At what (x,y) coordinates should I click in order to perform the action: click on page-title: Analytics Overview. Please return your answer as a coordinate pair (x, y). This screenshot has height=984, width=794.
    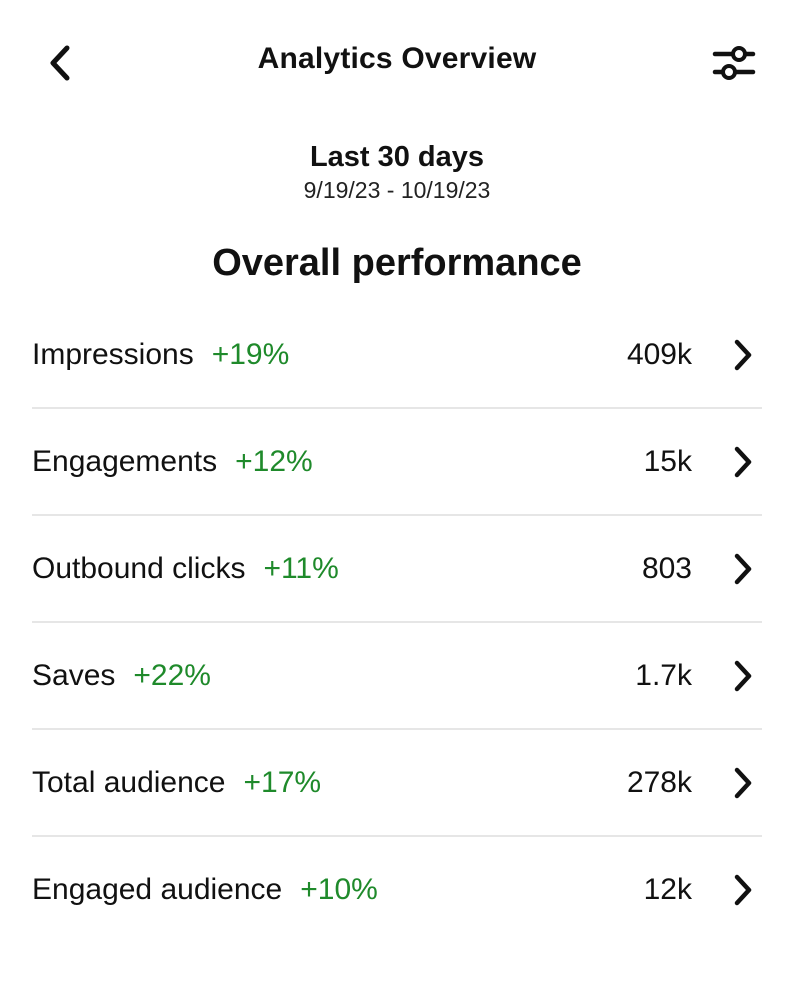
    Looking at the image, I should click on (397, 58).